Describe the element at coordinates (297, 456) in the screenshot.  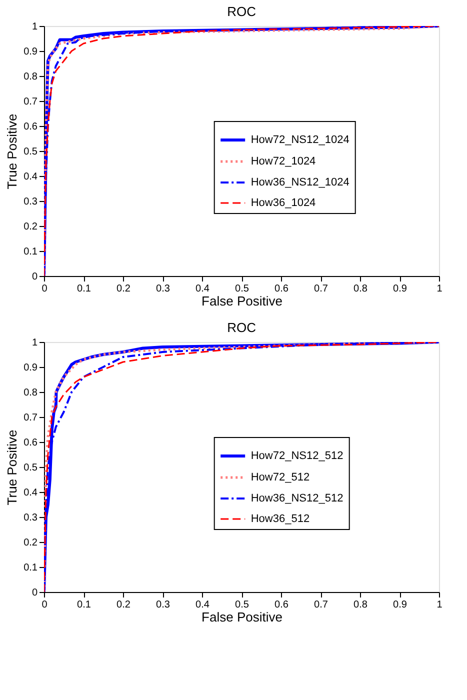
I see `legend-label: How72_NS12_512` at that location.